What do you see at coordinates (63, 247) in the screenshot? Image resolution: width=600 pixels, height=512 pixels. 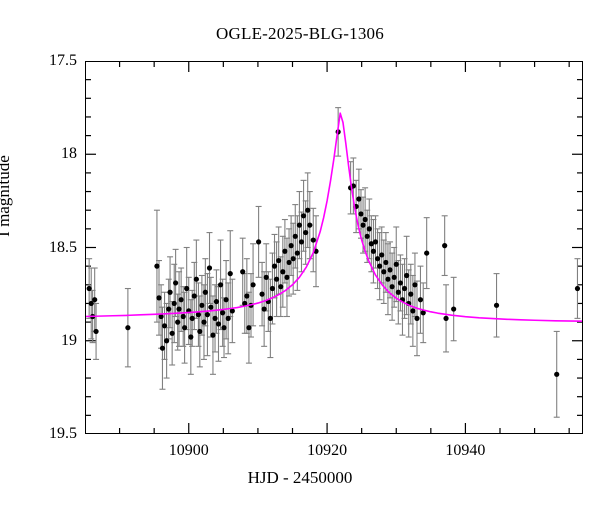 I see `y-tick-label: 18.5` at bounding box center [63, 247].